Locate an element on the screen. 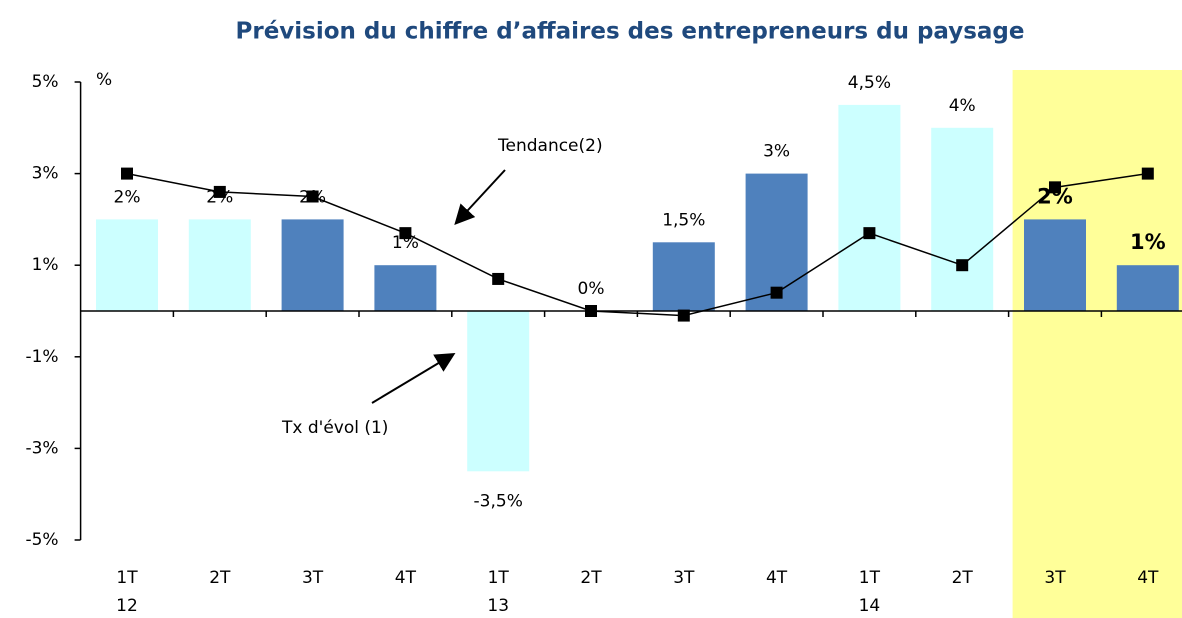 This screenshot has height=618, width=1182. value-label: 1,5% is located at coordinates (683, 220).